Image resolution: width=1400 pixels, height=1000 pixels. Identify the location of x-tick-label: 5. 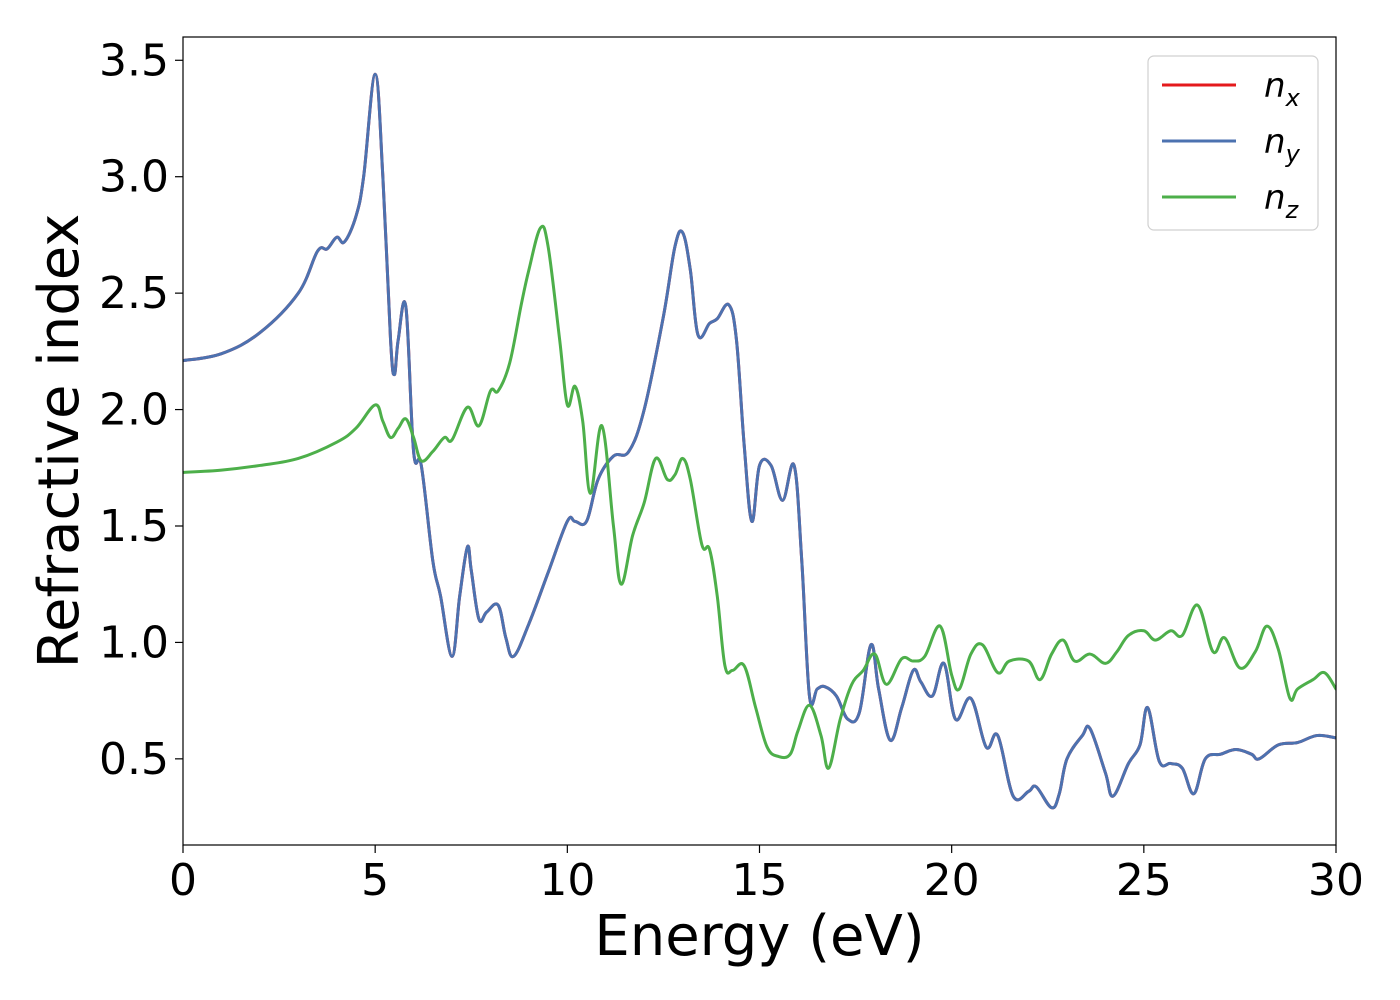
(375, 880).